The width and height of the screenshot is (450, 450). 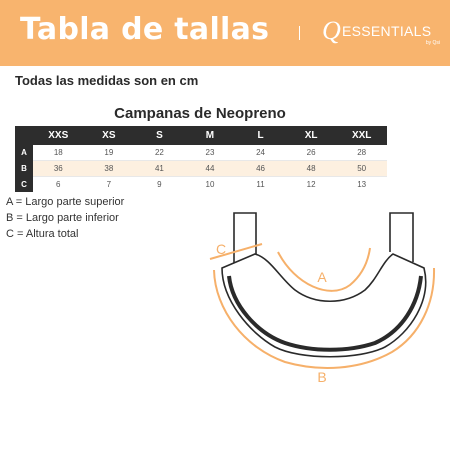 What do you see at coordinates (210, 168) in the screenshot?
I see `table-cell: 44` at bounding box center [210, 168].